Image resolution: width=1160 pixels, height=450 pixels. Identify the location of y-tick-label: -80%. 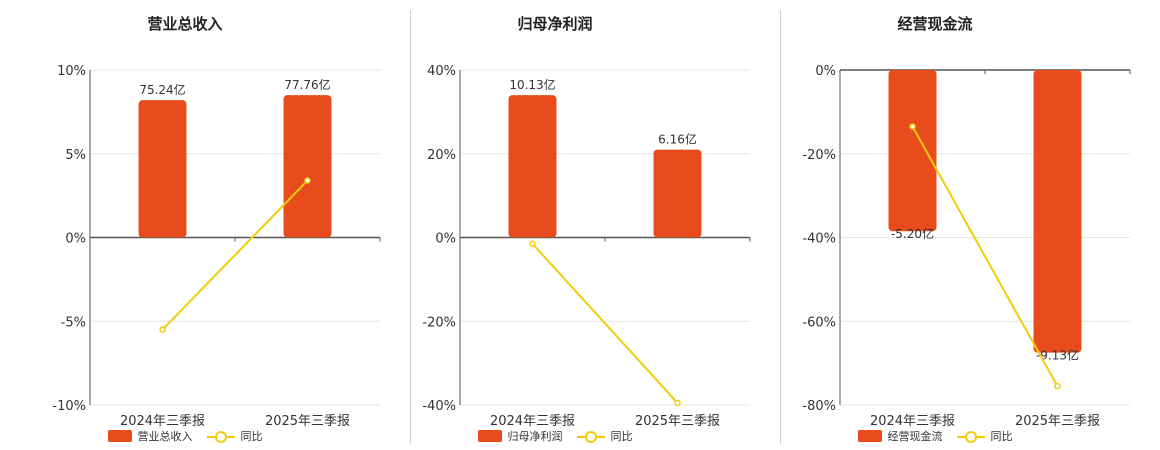
(819, 406).